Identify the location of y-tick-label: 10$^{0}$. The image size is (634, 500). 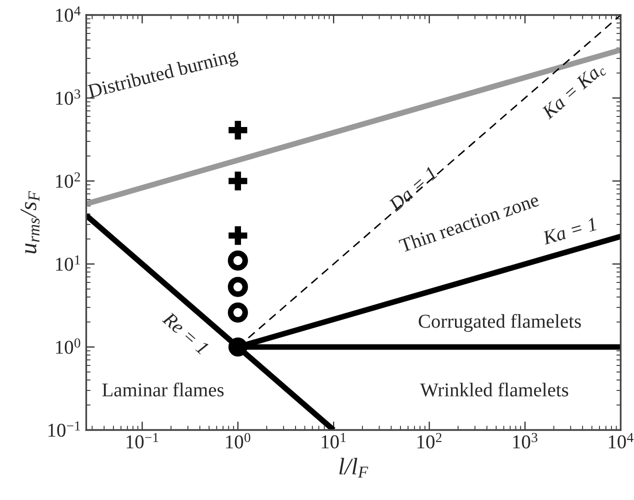
(68, 346).